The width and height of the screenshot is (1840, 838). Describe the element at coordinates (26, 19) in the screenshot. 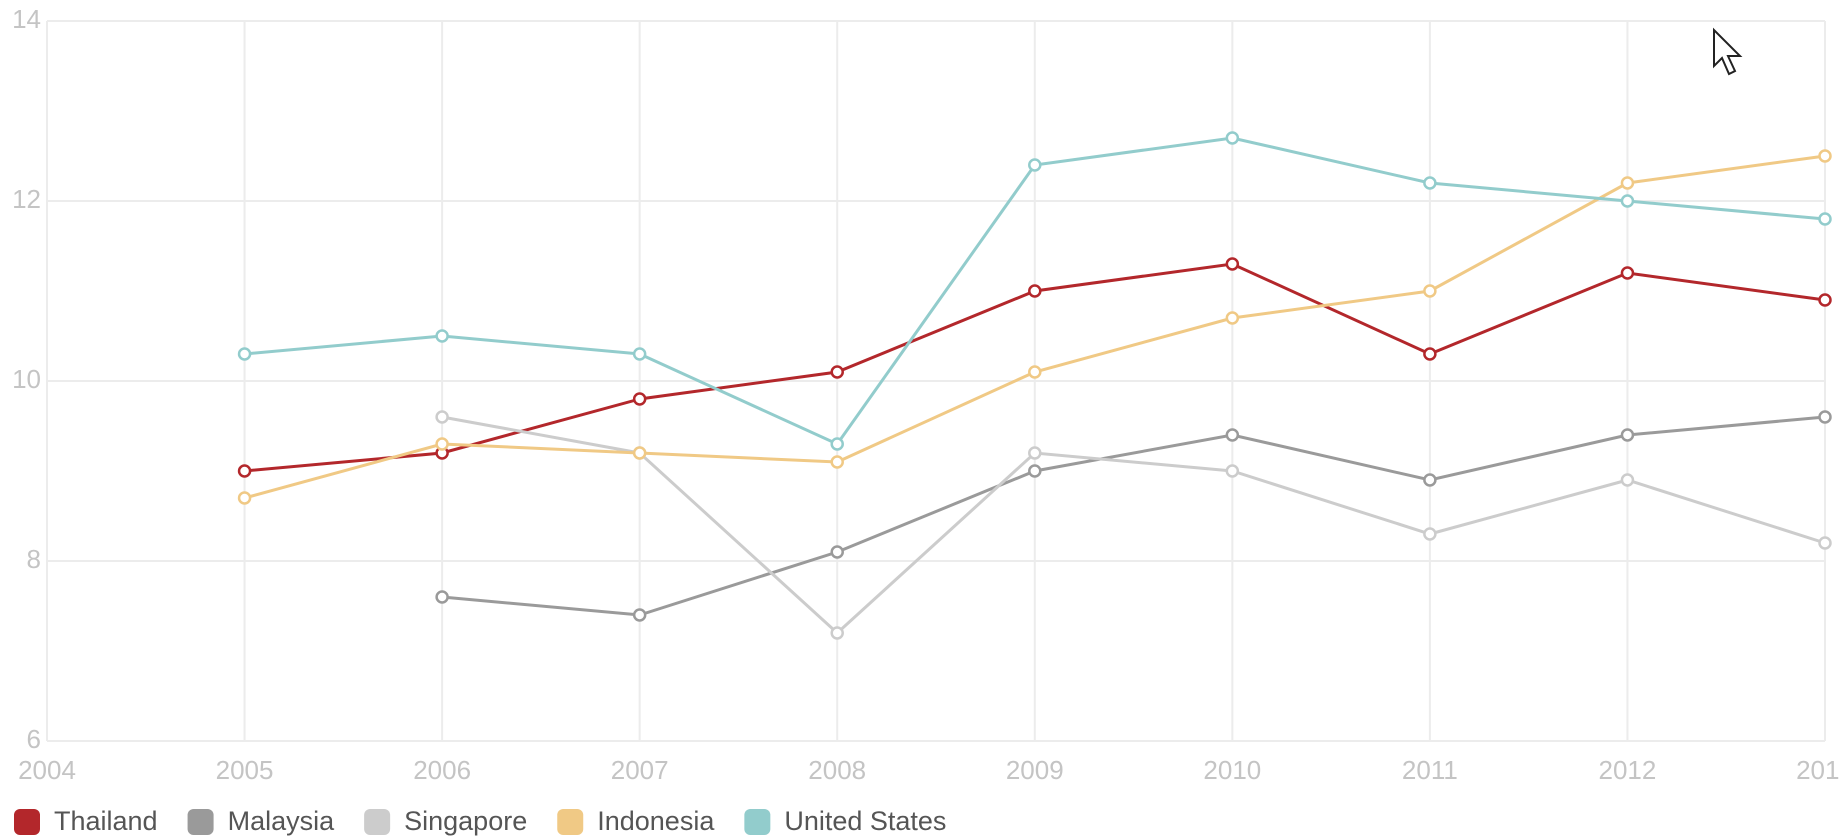

I see `y-tick-label: 14` at that location.